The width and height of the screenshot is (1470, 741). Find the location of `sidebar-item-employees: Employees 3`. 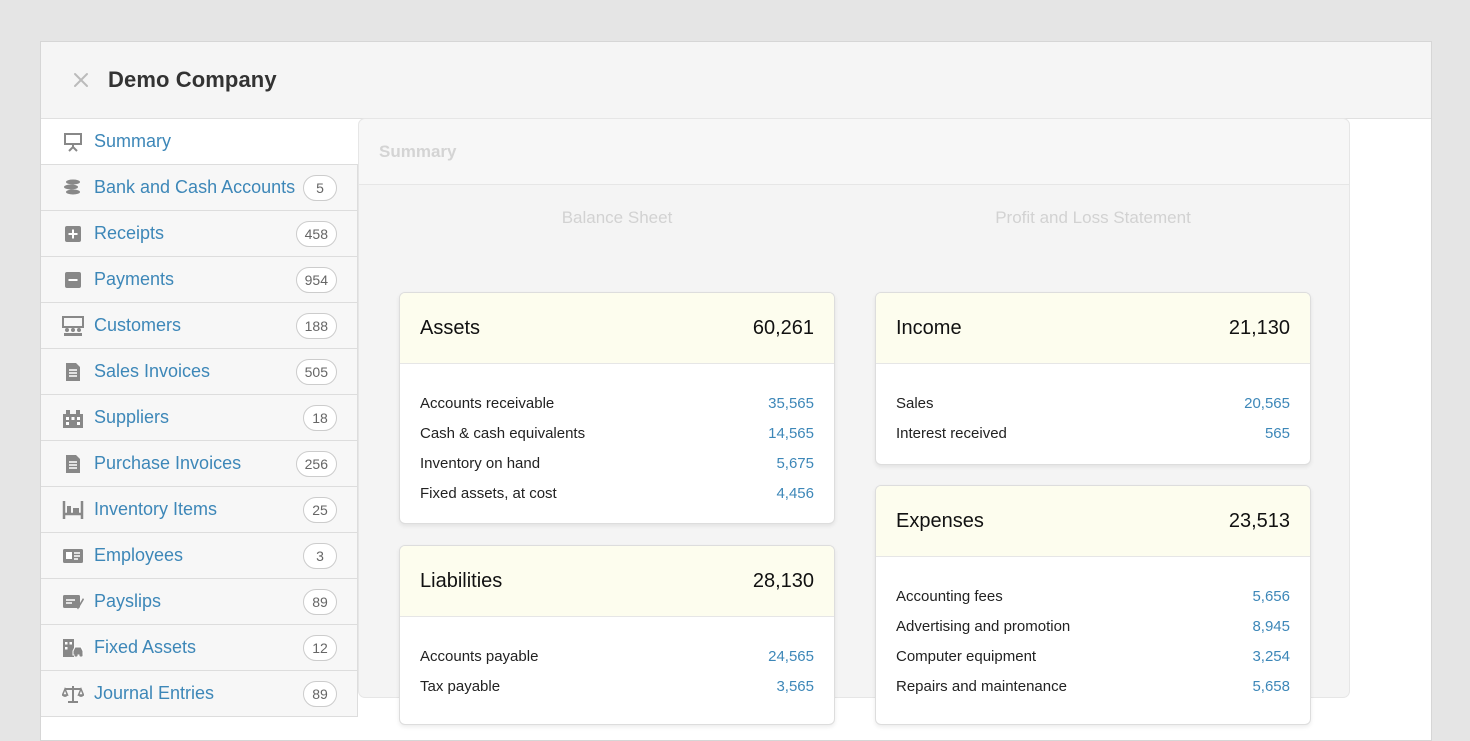

sidebar-item-employees: Employees 3 is located at coordinates (199, 556).